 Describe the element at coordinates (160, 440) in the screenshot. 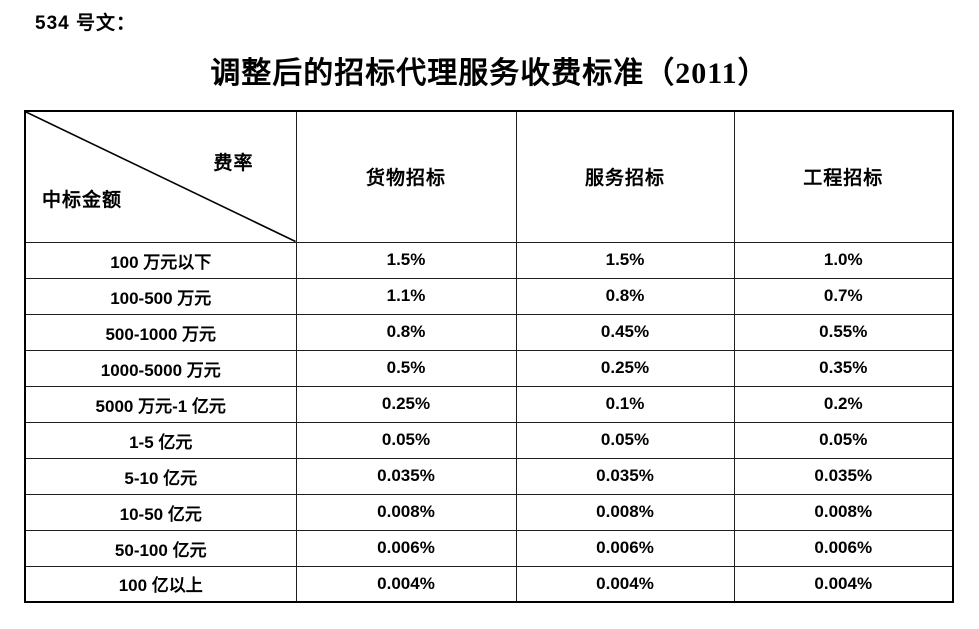

I see `amount-cell: 1-5 亿元` at that location.